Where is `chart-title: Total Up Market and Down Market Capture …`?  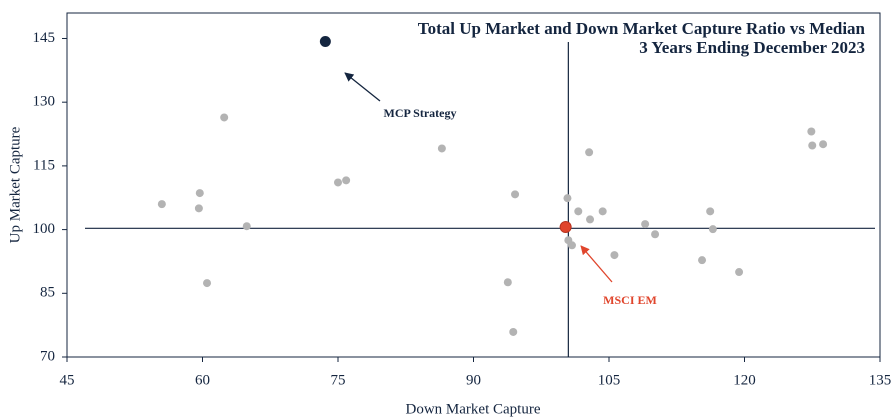
chart-title: Total Up Market and Down Market Capture … is located at coordinates (642, 28).